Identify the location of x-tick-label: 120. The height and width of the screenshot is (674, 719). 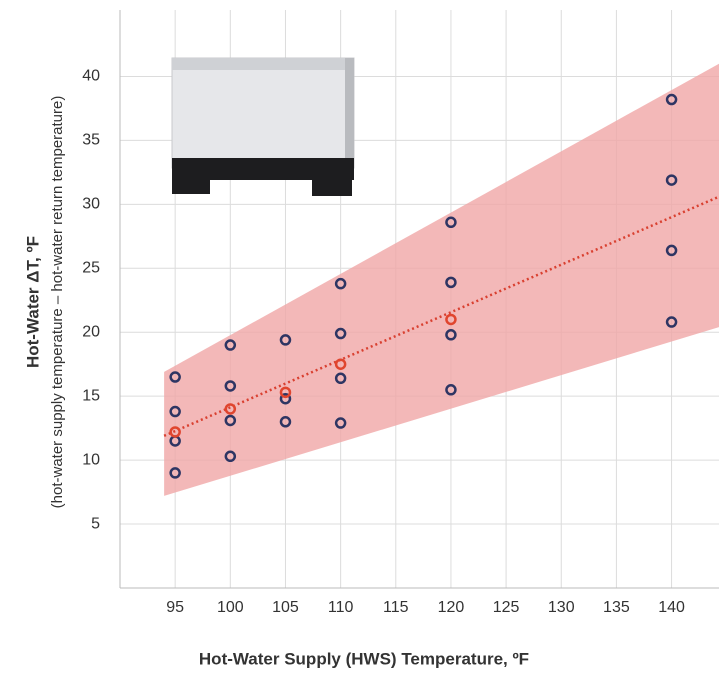
(451, 607).